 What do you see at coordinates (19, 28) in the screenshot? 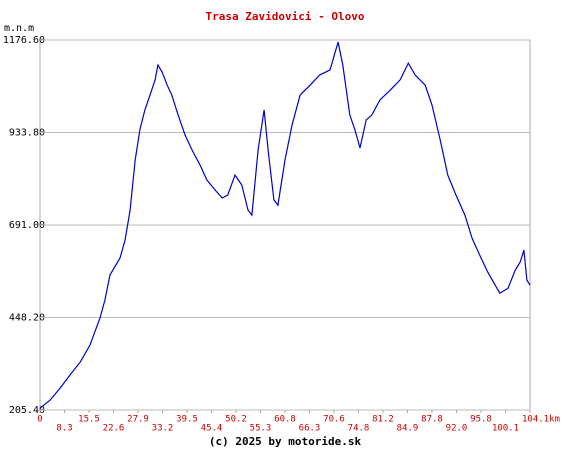
I see `y-axis-label: m.n.m` at bounding box center [19, 28].